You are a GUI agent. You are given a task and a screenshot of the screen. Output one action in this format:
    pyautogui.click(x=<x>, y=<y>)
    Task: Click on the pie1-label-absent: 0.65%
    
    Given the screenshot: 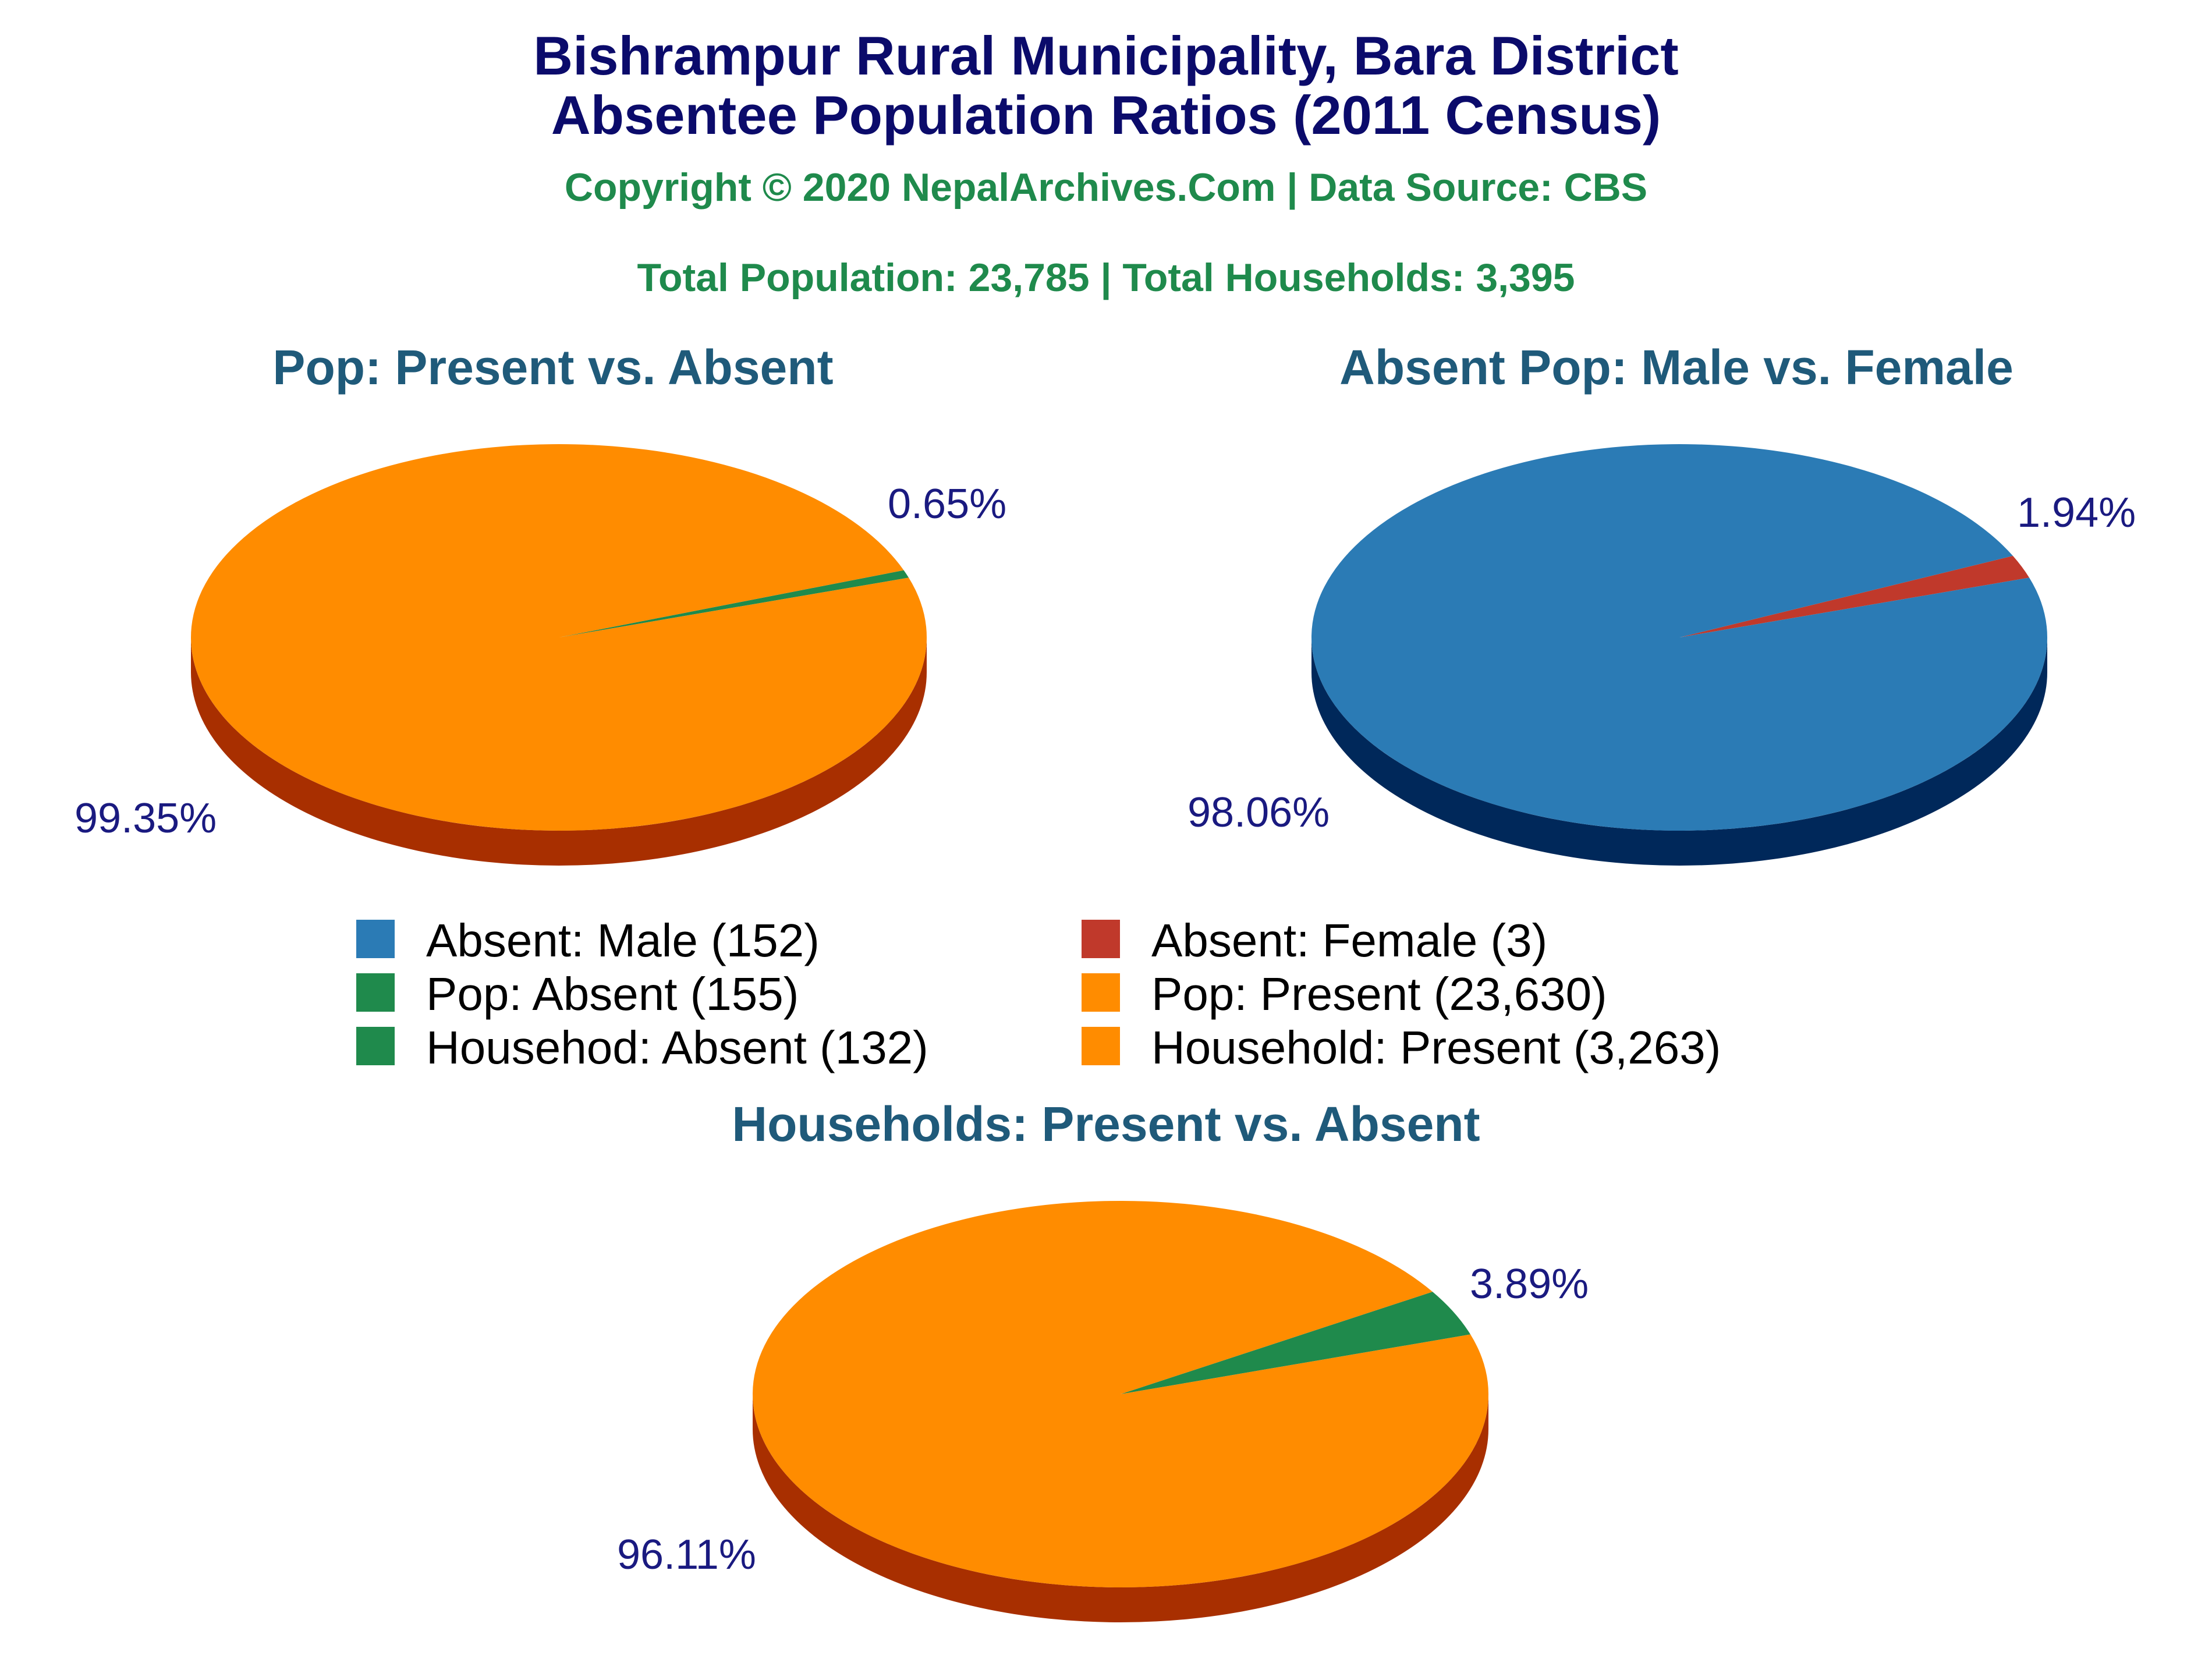 What is the action you would take?
    pyautogui.click(x=947, y=504)
    